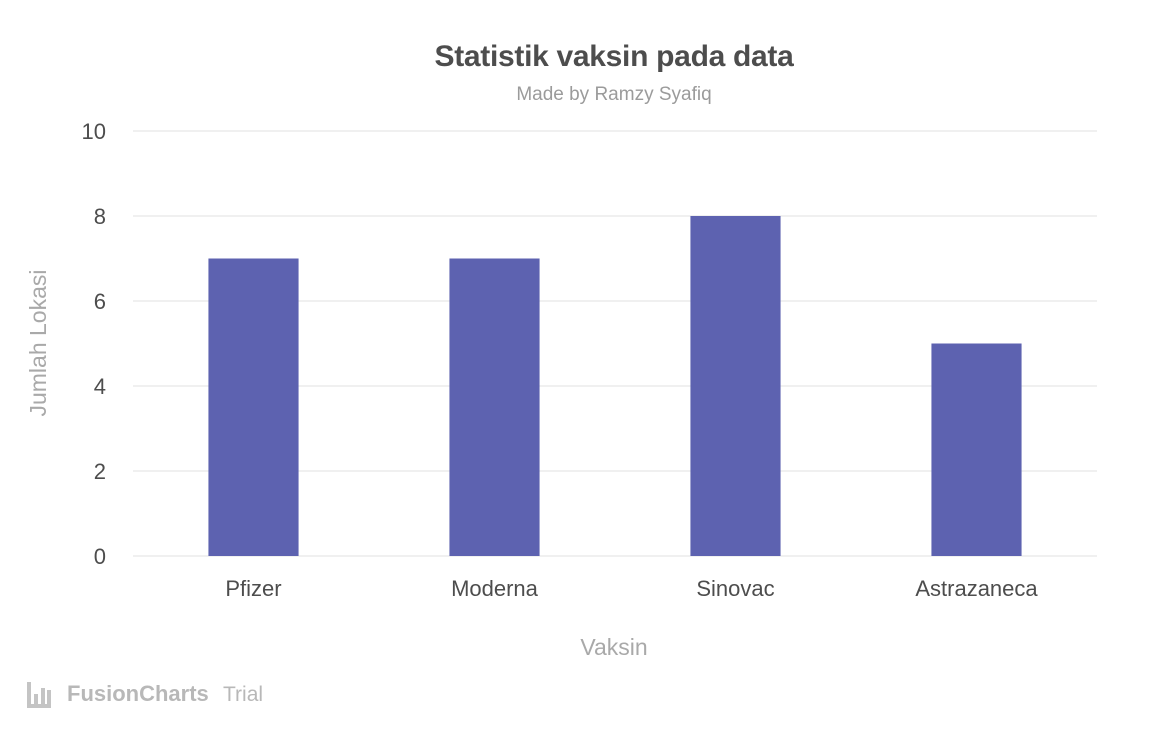 This screenshot has width=1160, height=734. Describe the element at coordinates (614, 56) in the screenshot. I see `chart-title: Statistik vaksin pada data` at that location.